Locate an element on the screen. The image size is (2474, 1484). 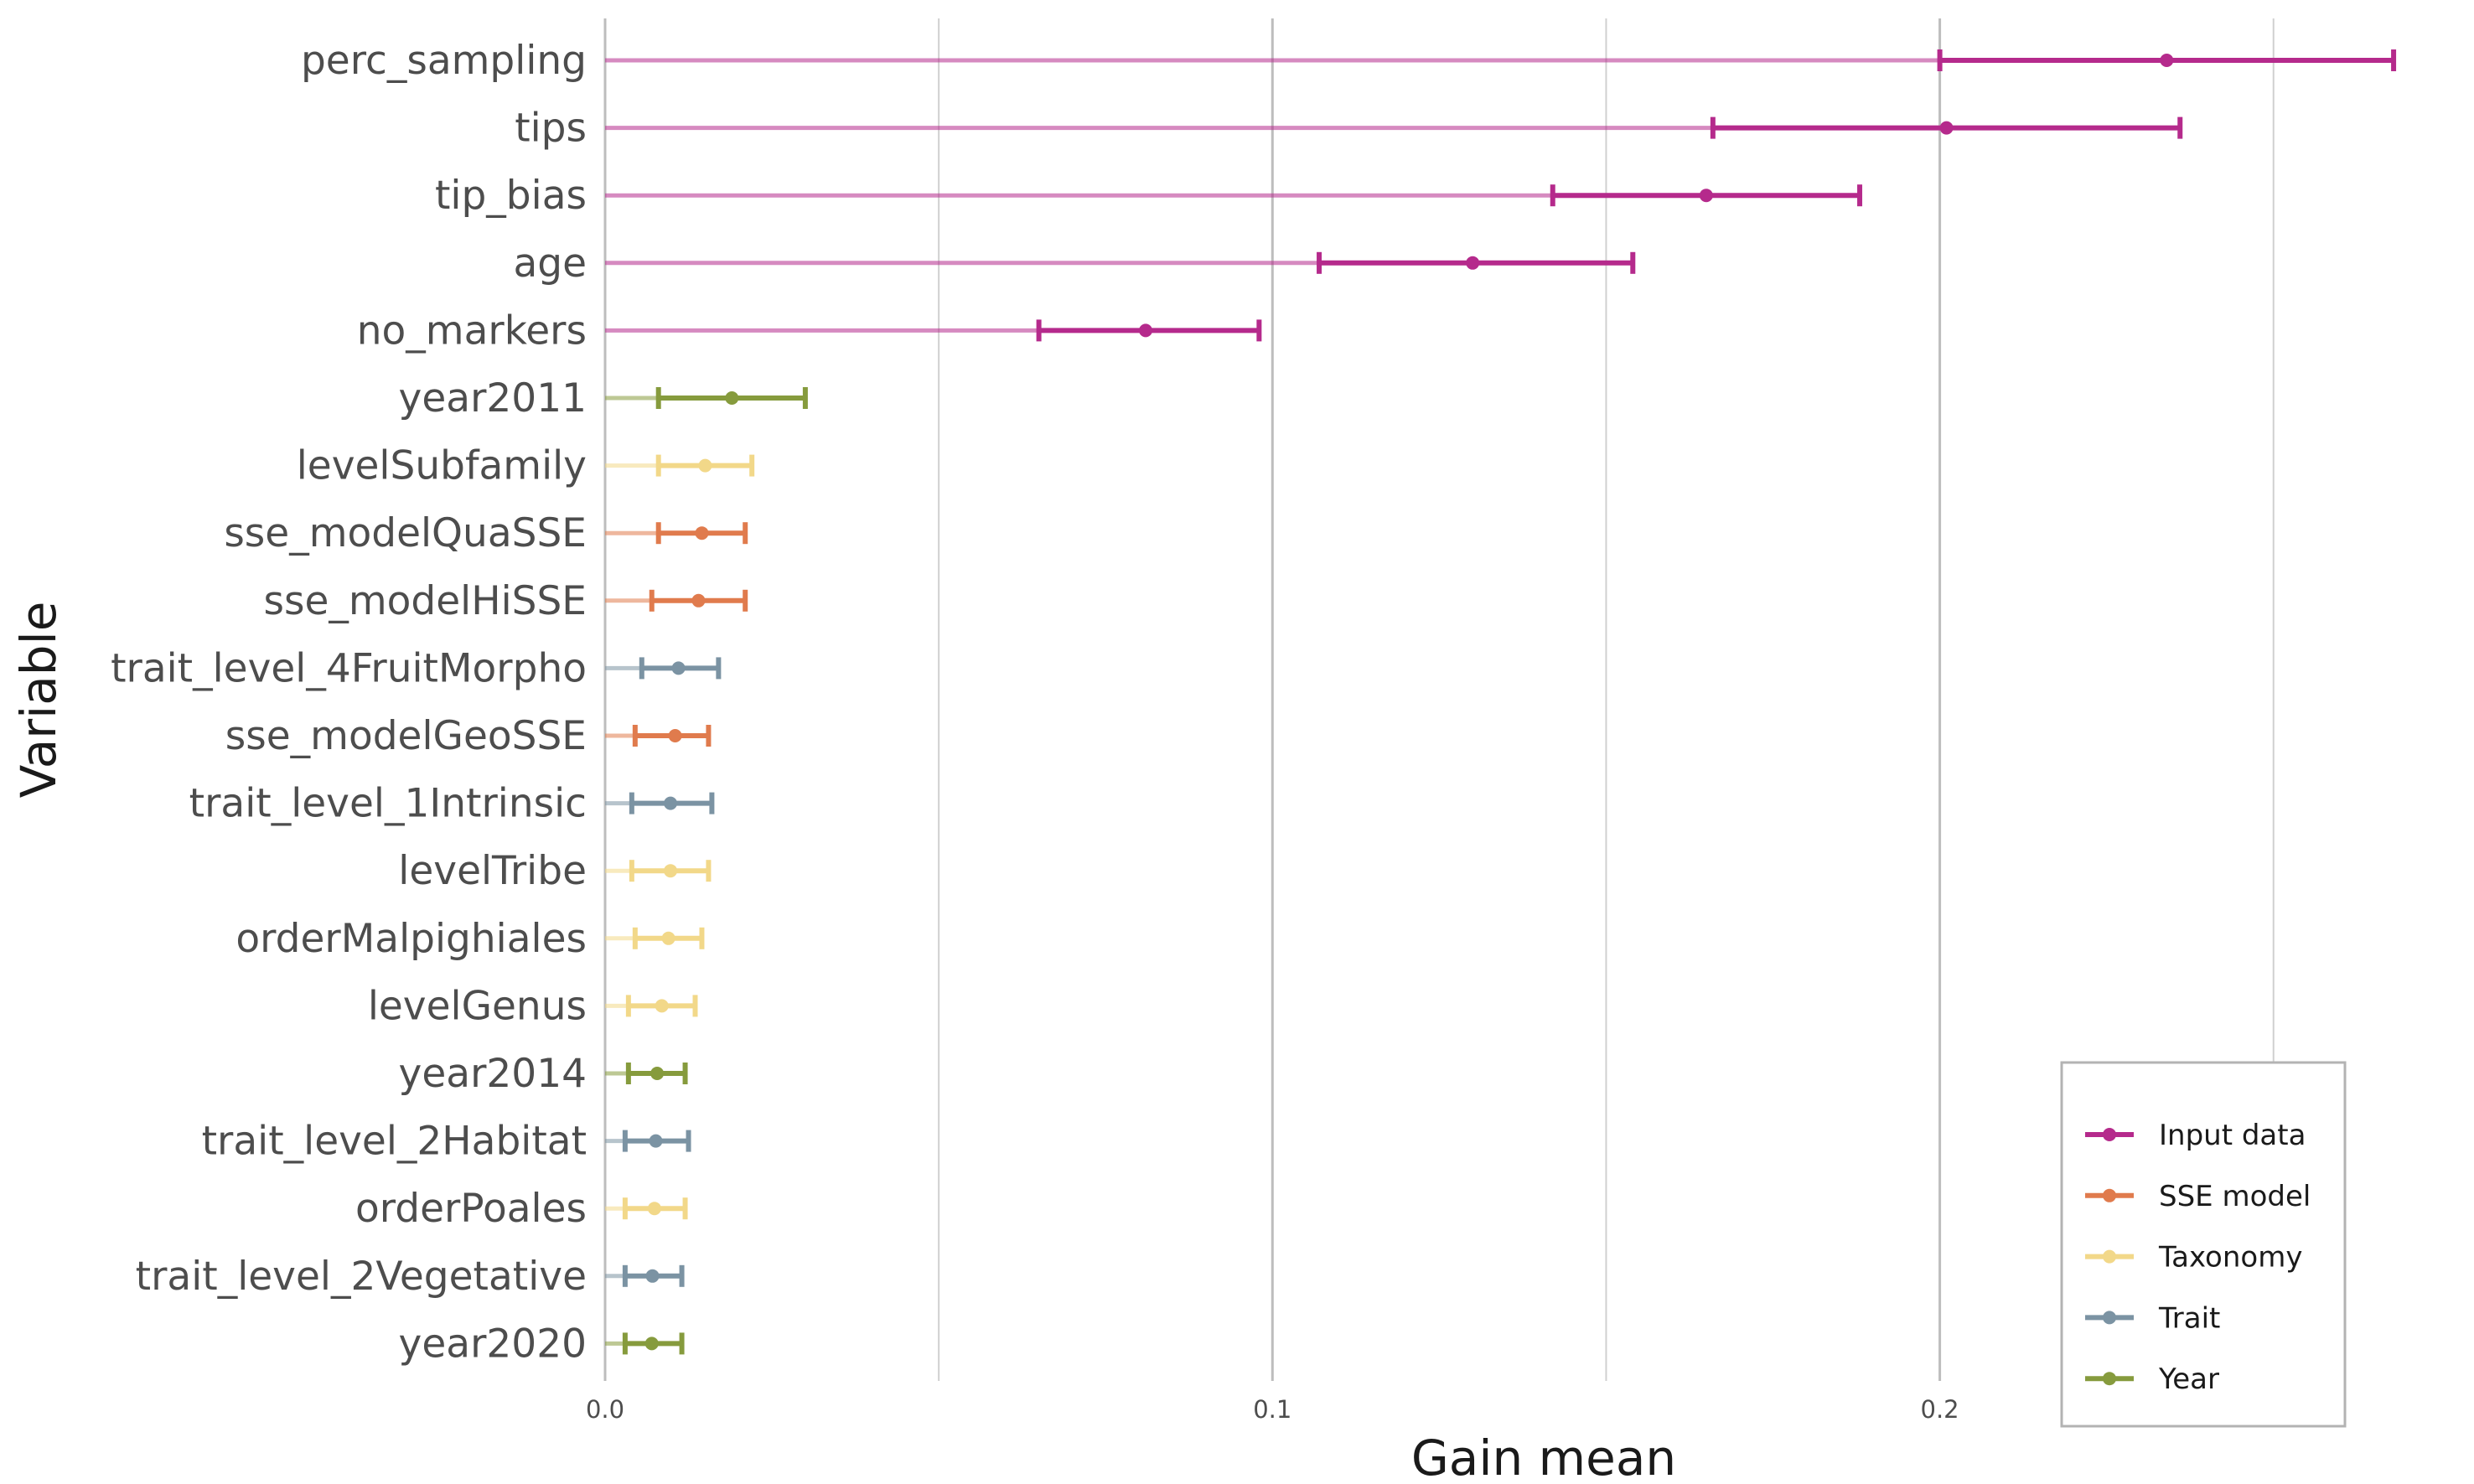
y-tick-label: orderMalpighiales is located at coordinates (411, 939).